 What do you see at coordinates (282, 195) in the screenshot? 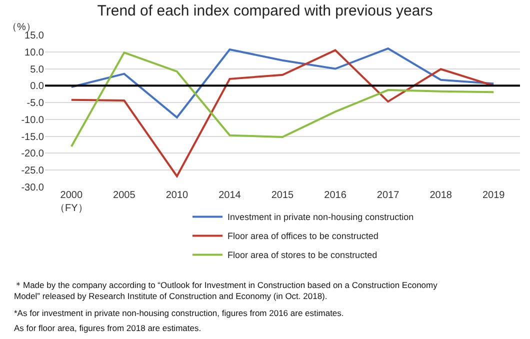
I see `x-tick-label: 2015` at bounding box center [282, 195].